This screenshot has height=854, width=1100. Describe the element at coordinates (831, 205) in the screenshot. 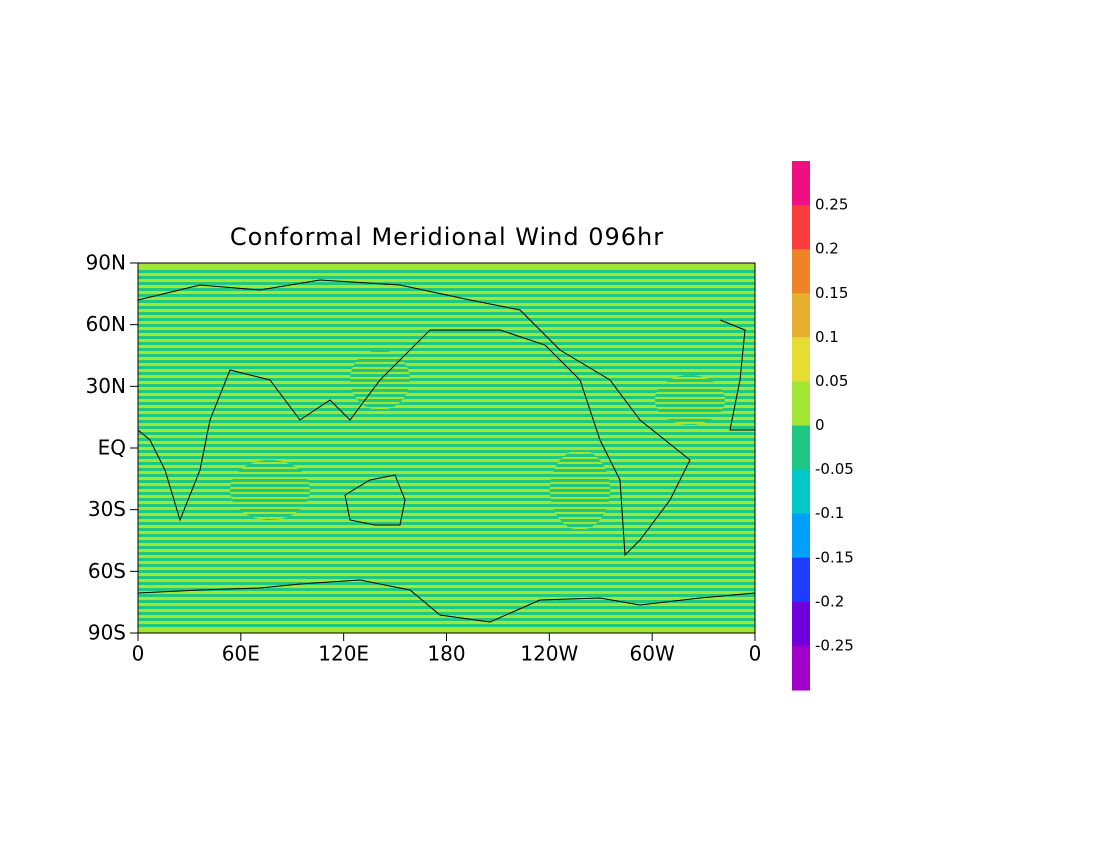

I see `colorbar-label: 0.25` at that location.